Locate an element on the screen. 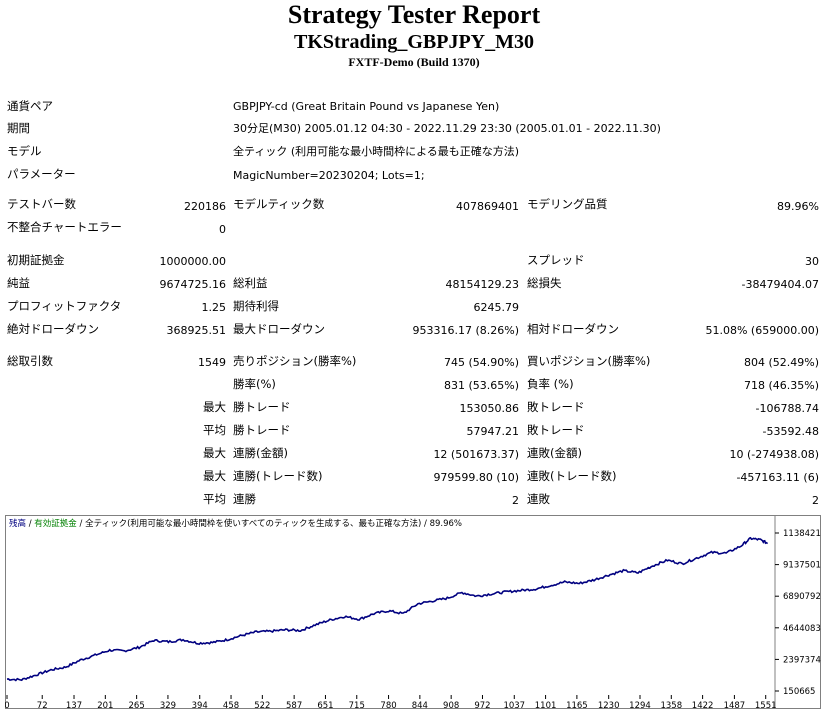 This screenshot has width=828, height=712. x-tick-label: 394 is located at coordinates (200, 705).